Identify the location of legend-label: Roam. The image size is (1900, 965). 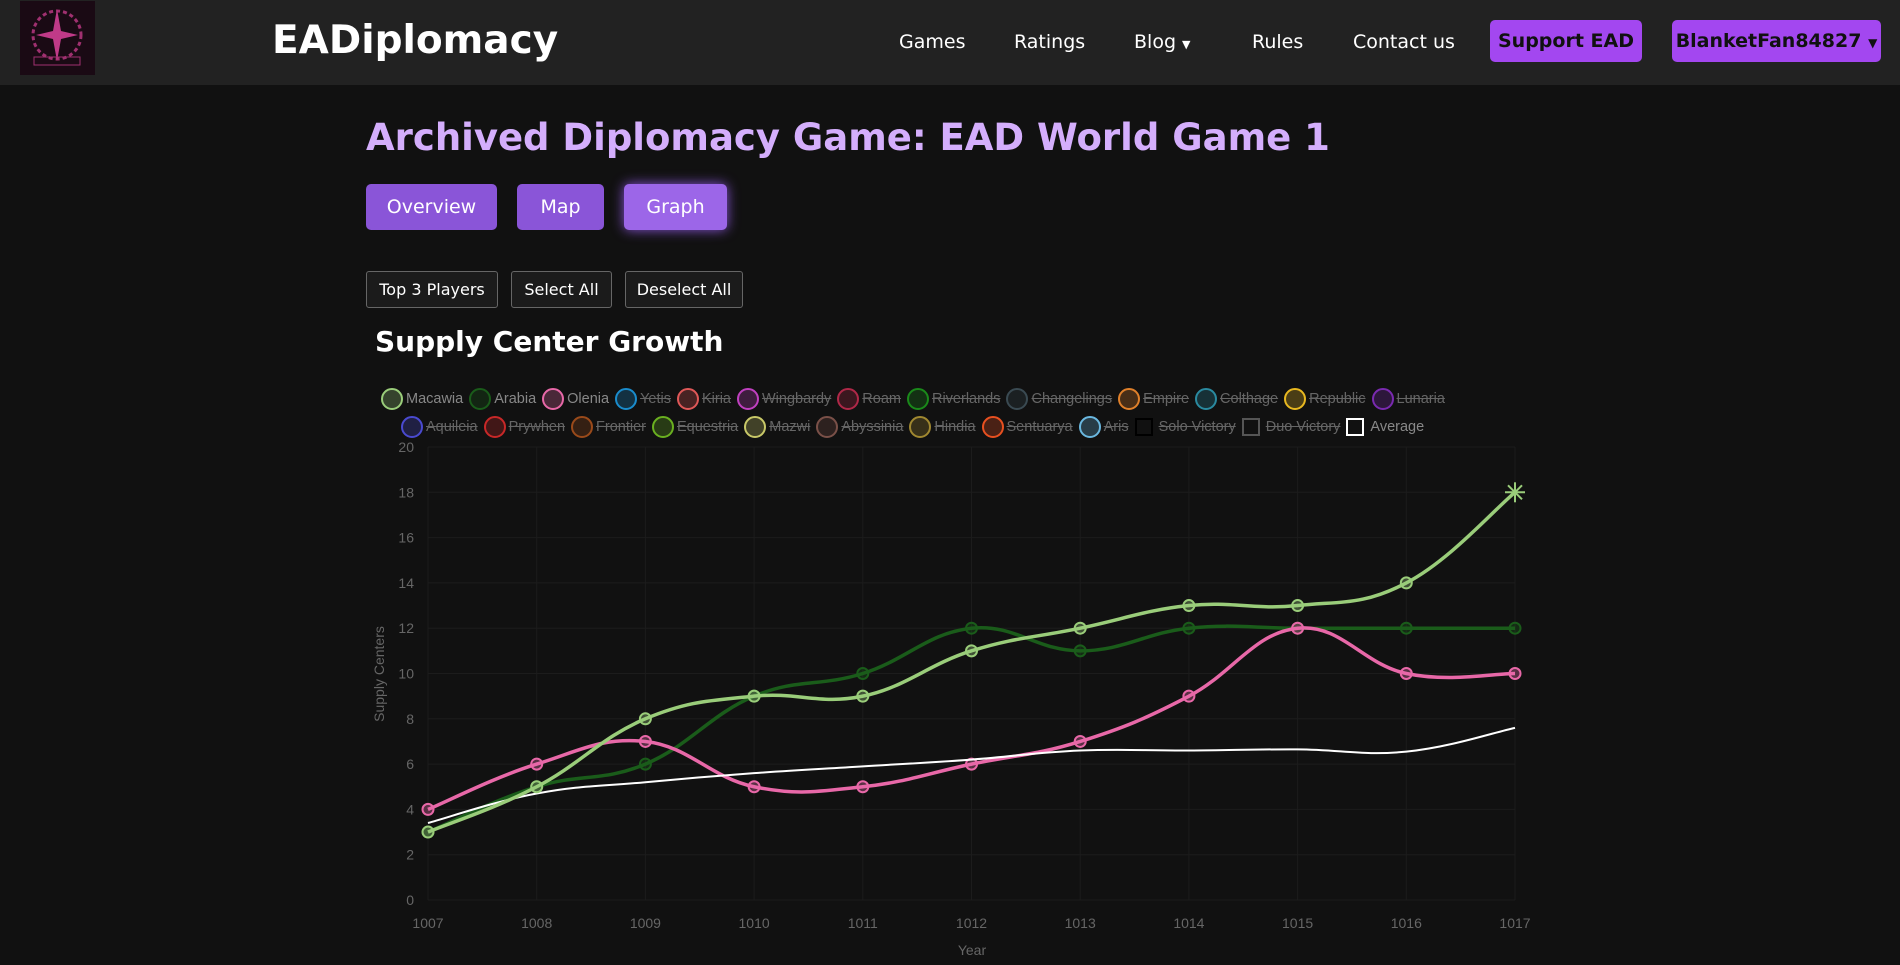
(881, 399).